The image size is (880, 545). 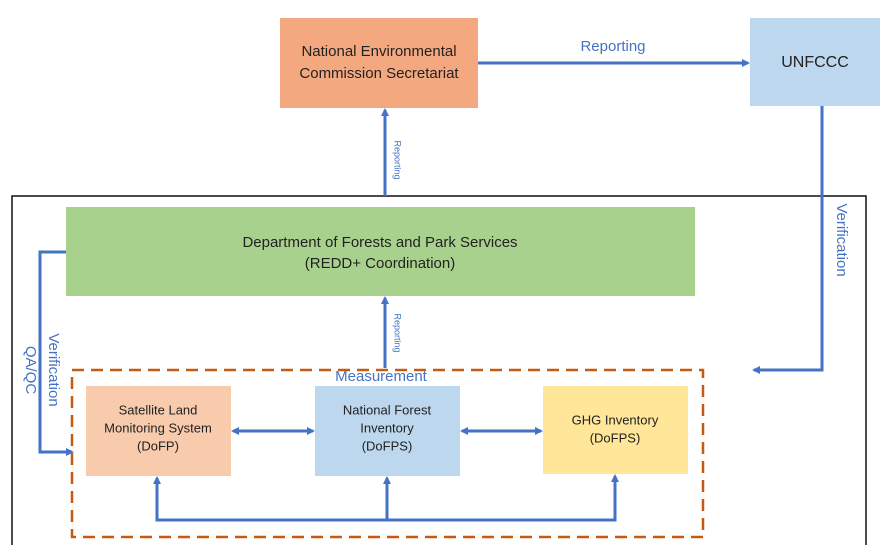 I want to click on node-text: Satellite Land, so click(x=158, y=409).